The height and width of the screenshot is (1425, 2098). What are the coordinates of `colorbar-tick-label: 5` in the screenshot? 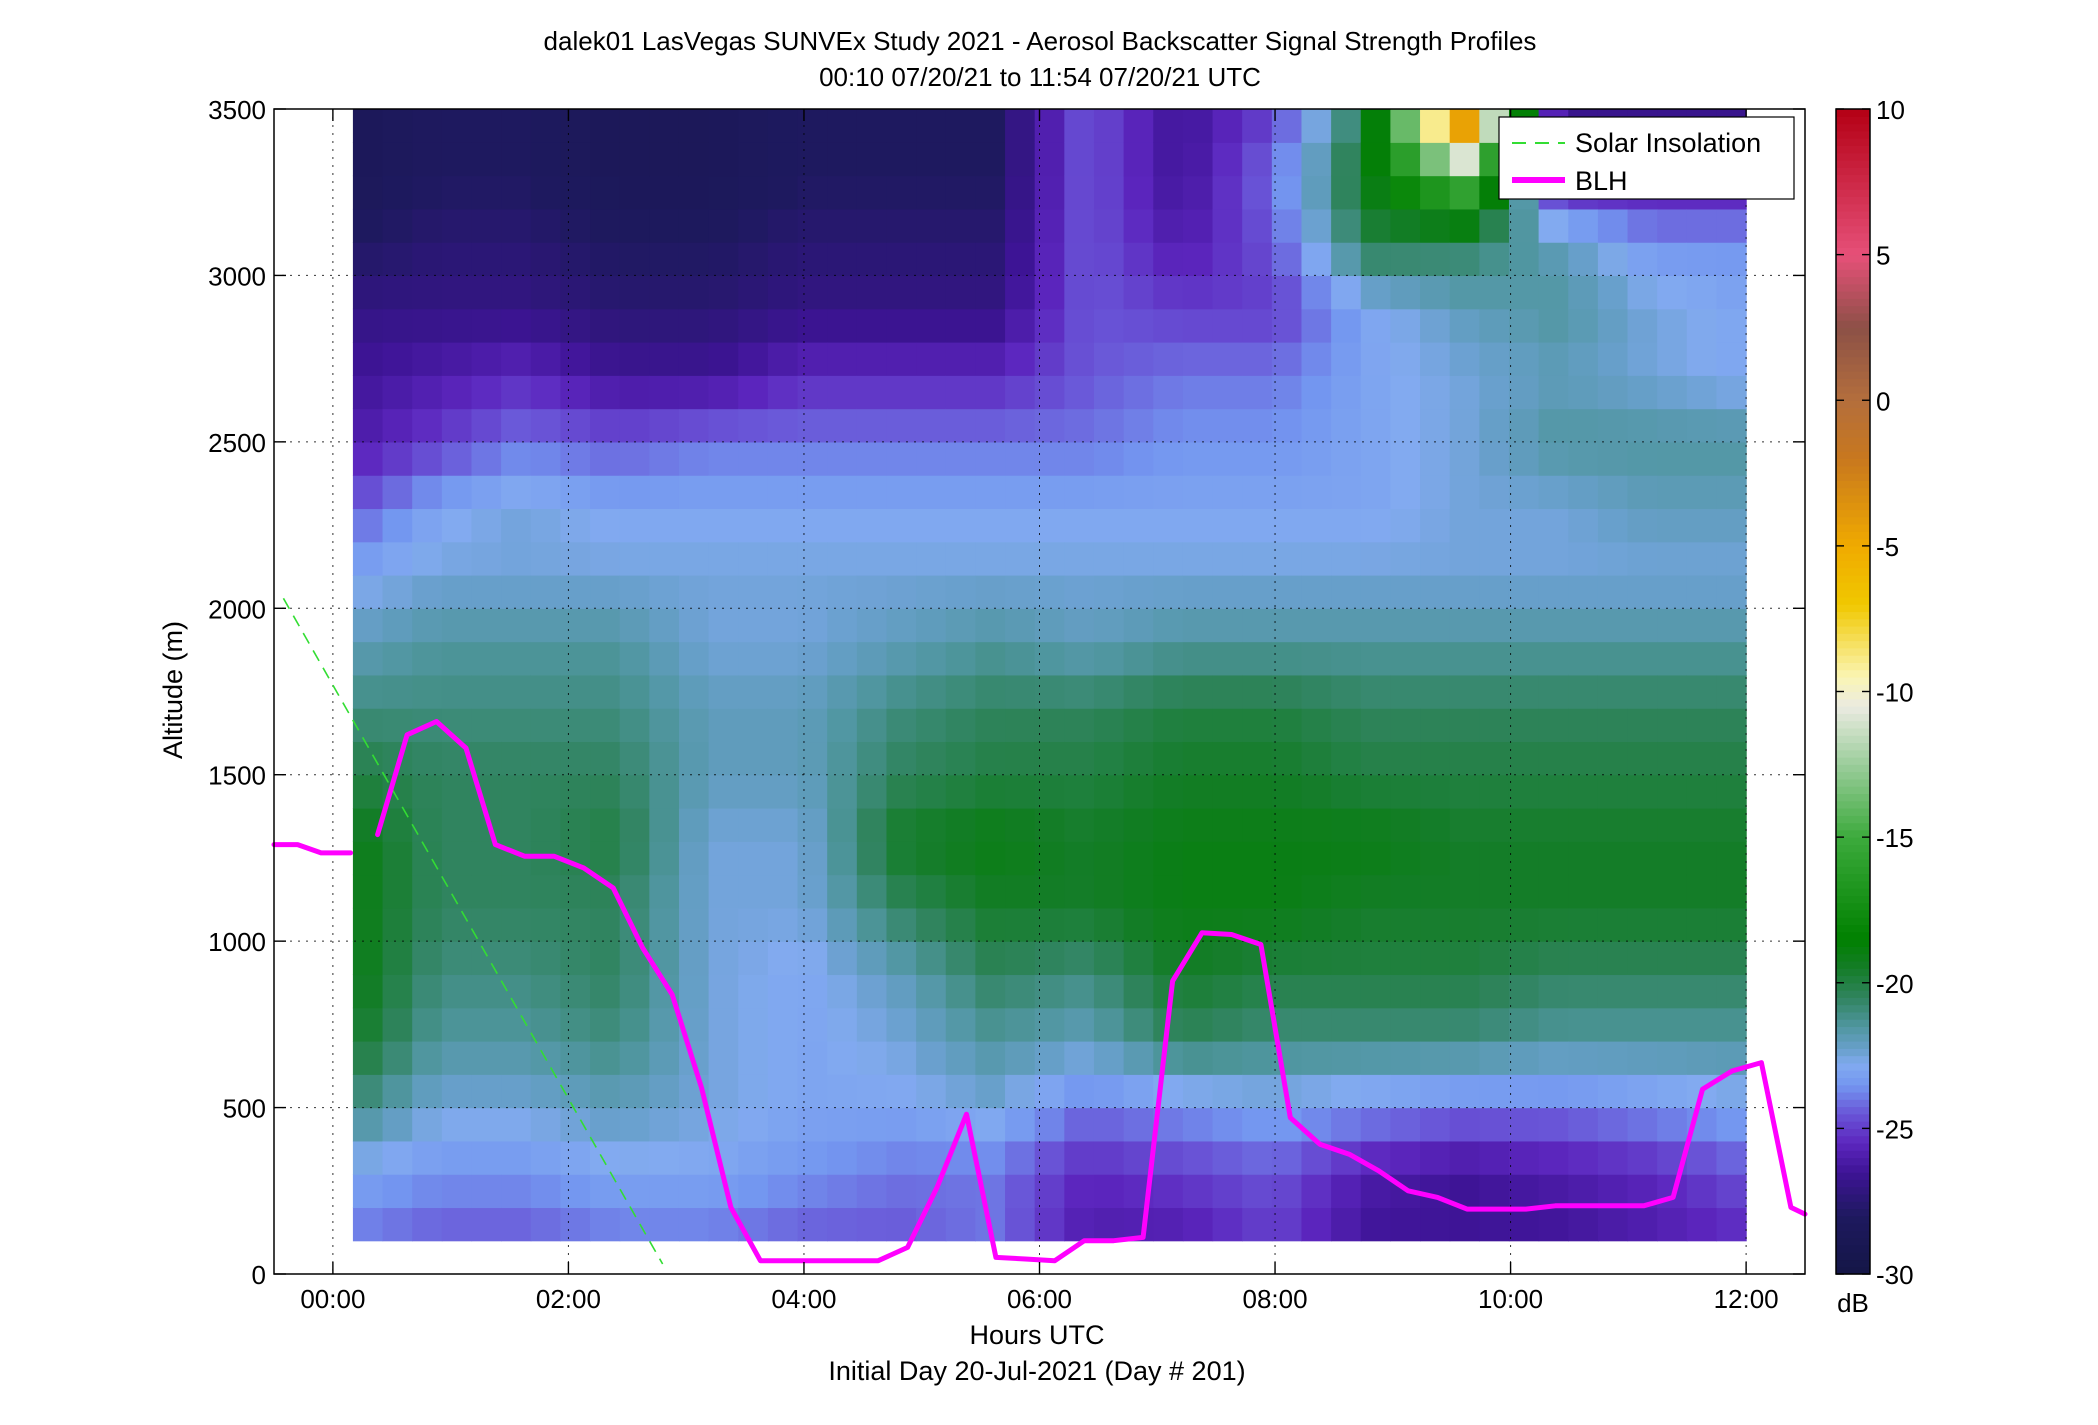 It's located at (1883, 256).